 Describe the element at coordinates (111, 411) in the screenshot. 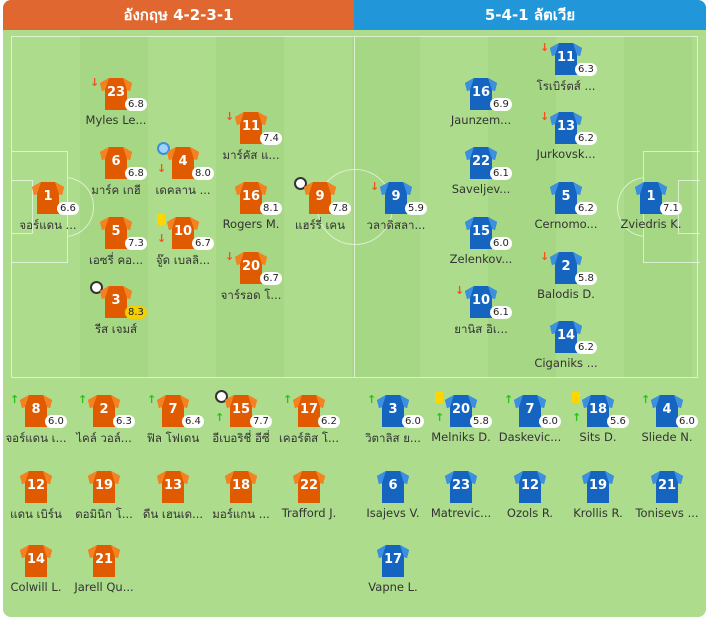

I see `jersey-icon: 2 6.3` at that location.